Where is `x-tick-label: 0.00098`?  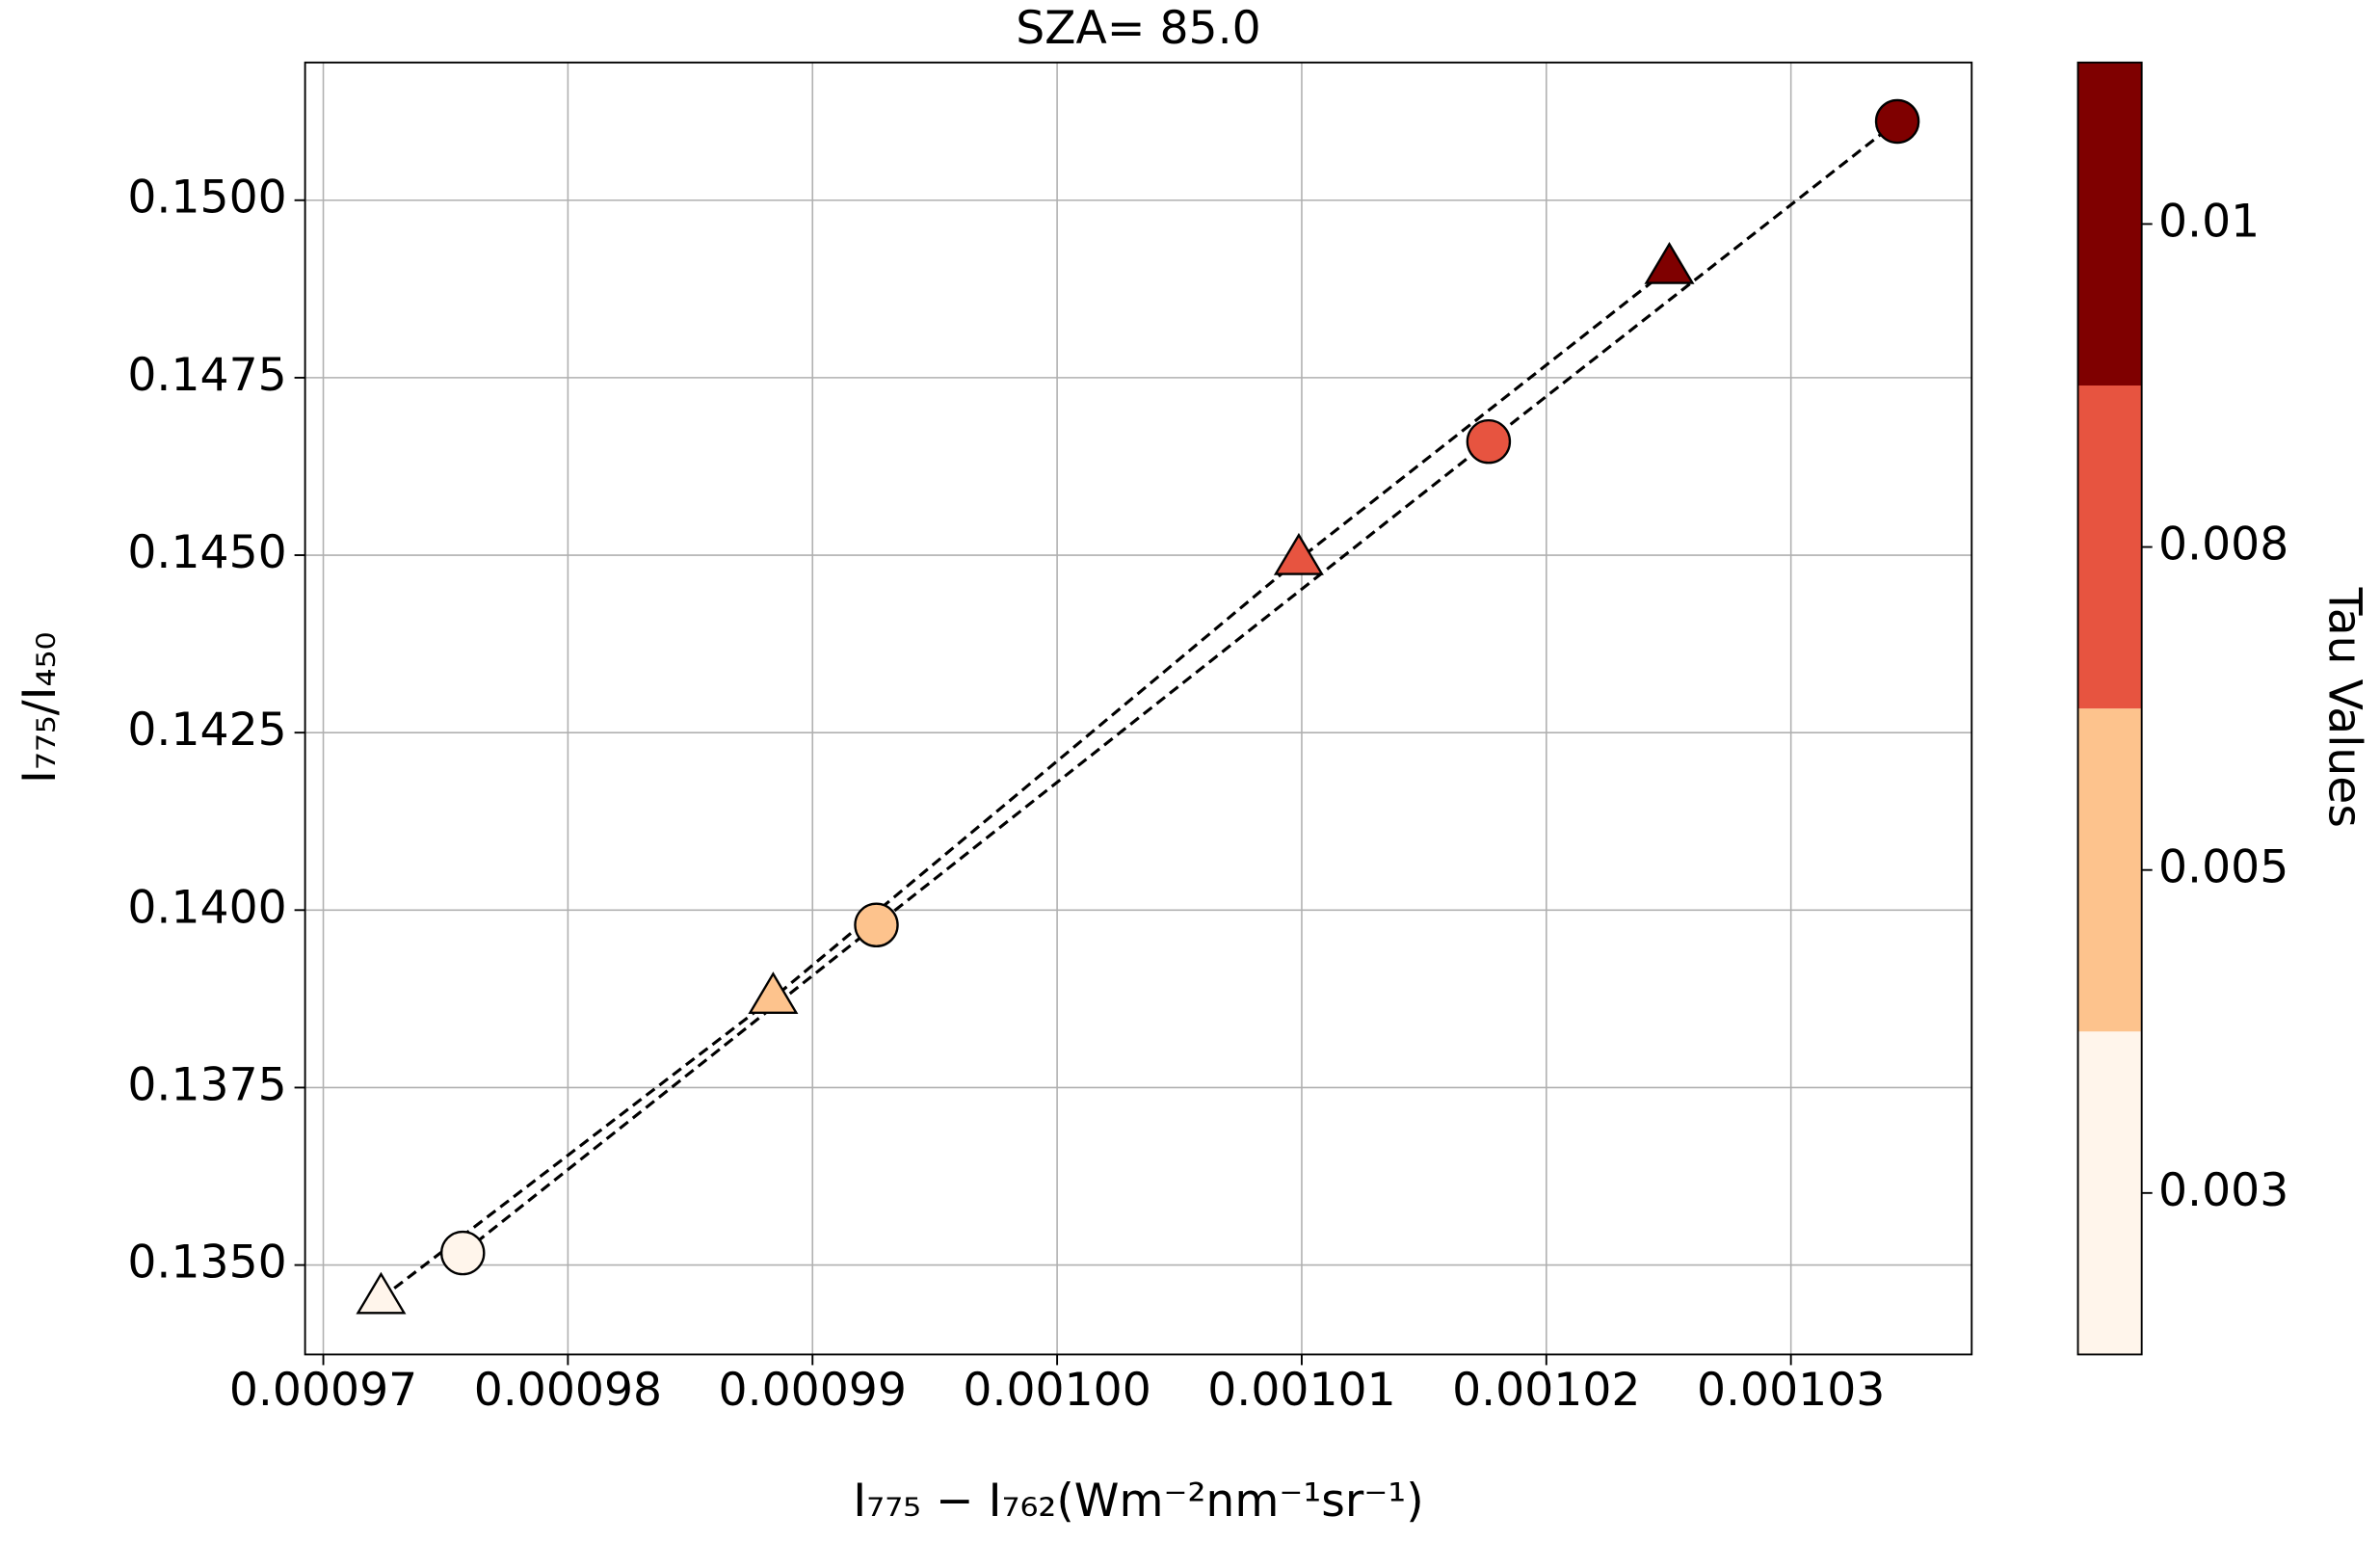 x-tick-label: 0.00098 is located at coordinates (568, 1390).